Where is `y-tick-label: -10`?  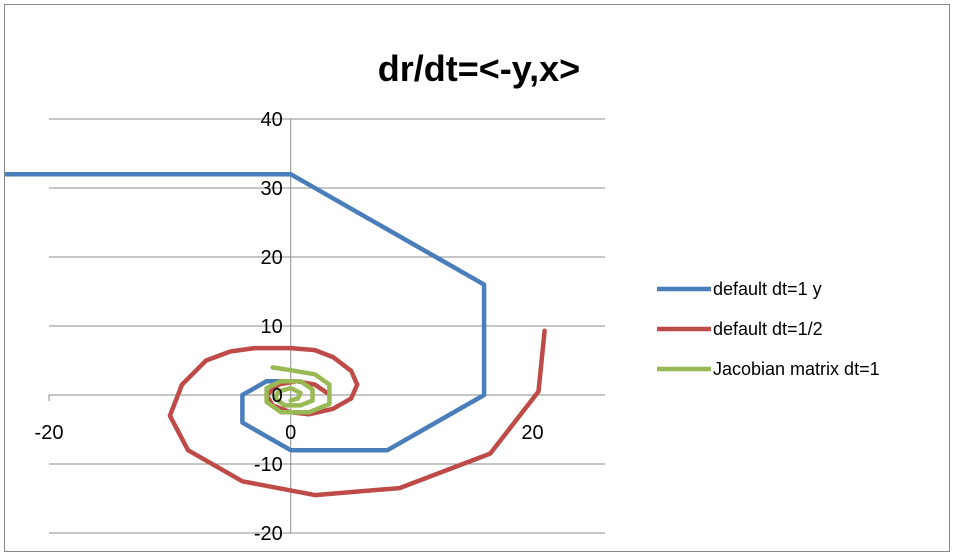
y-tick-label: -10 is located at coordinates (268, 465).